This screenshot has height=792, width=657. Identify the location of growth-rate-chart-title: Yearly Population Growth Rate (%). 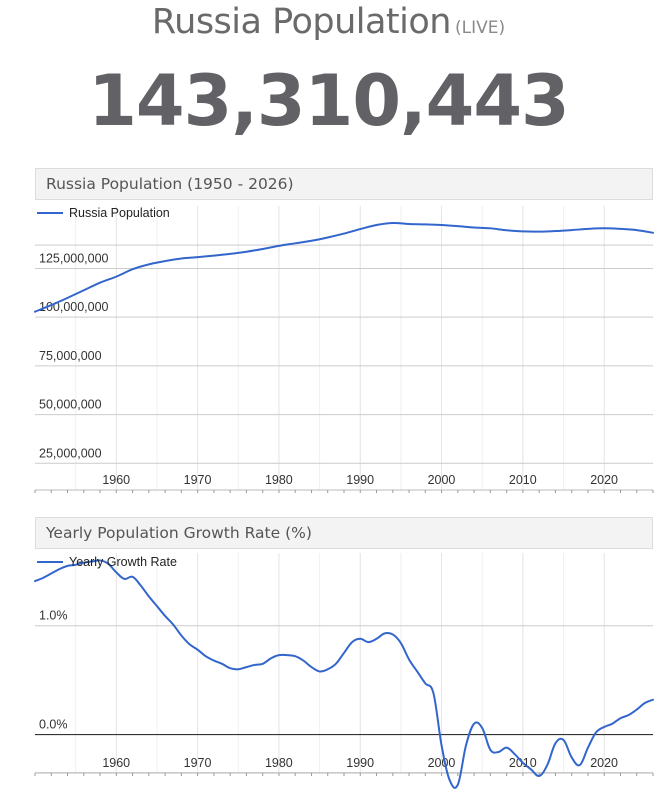
(344, 533).